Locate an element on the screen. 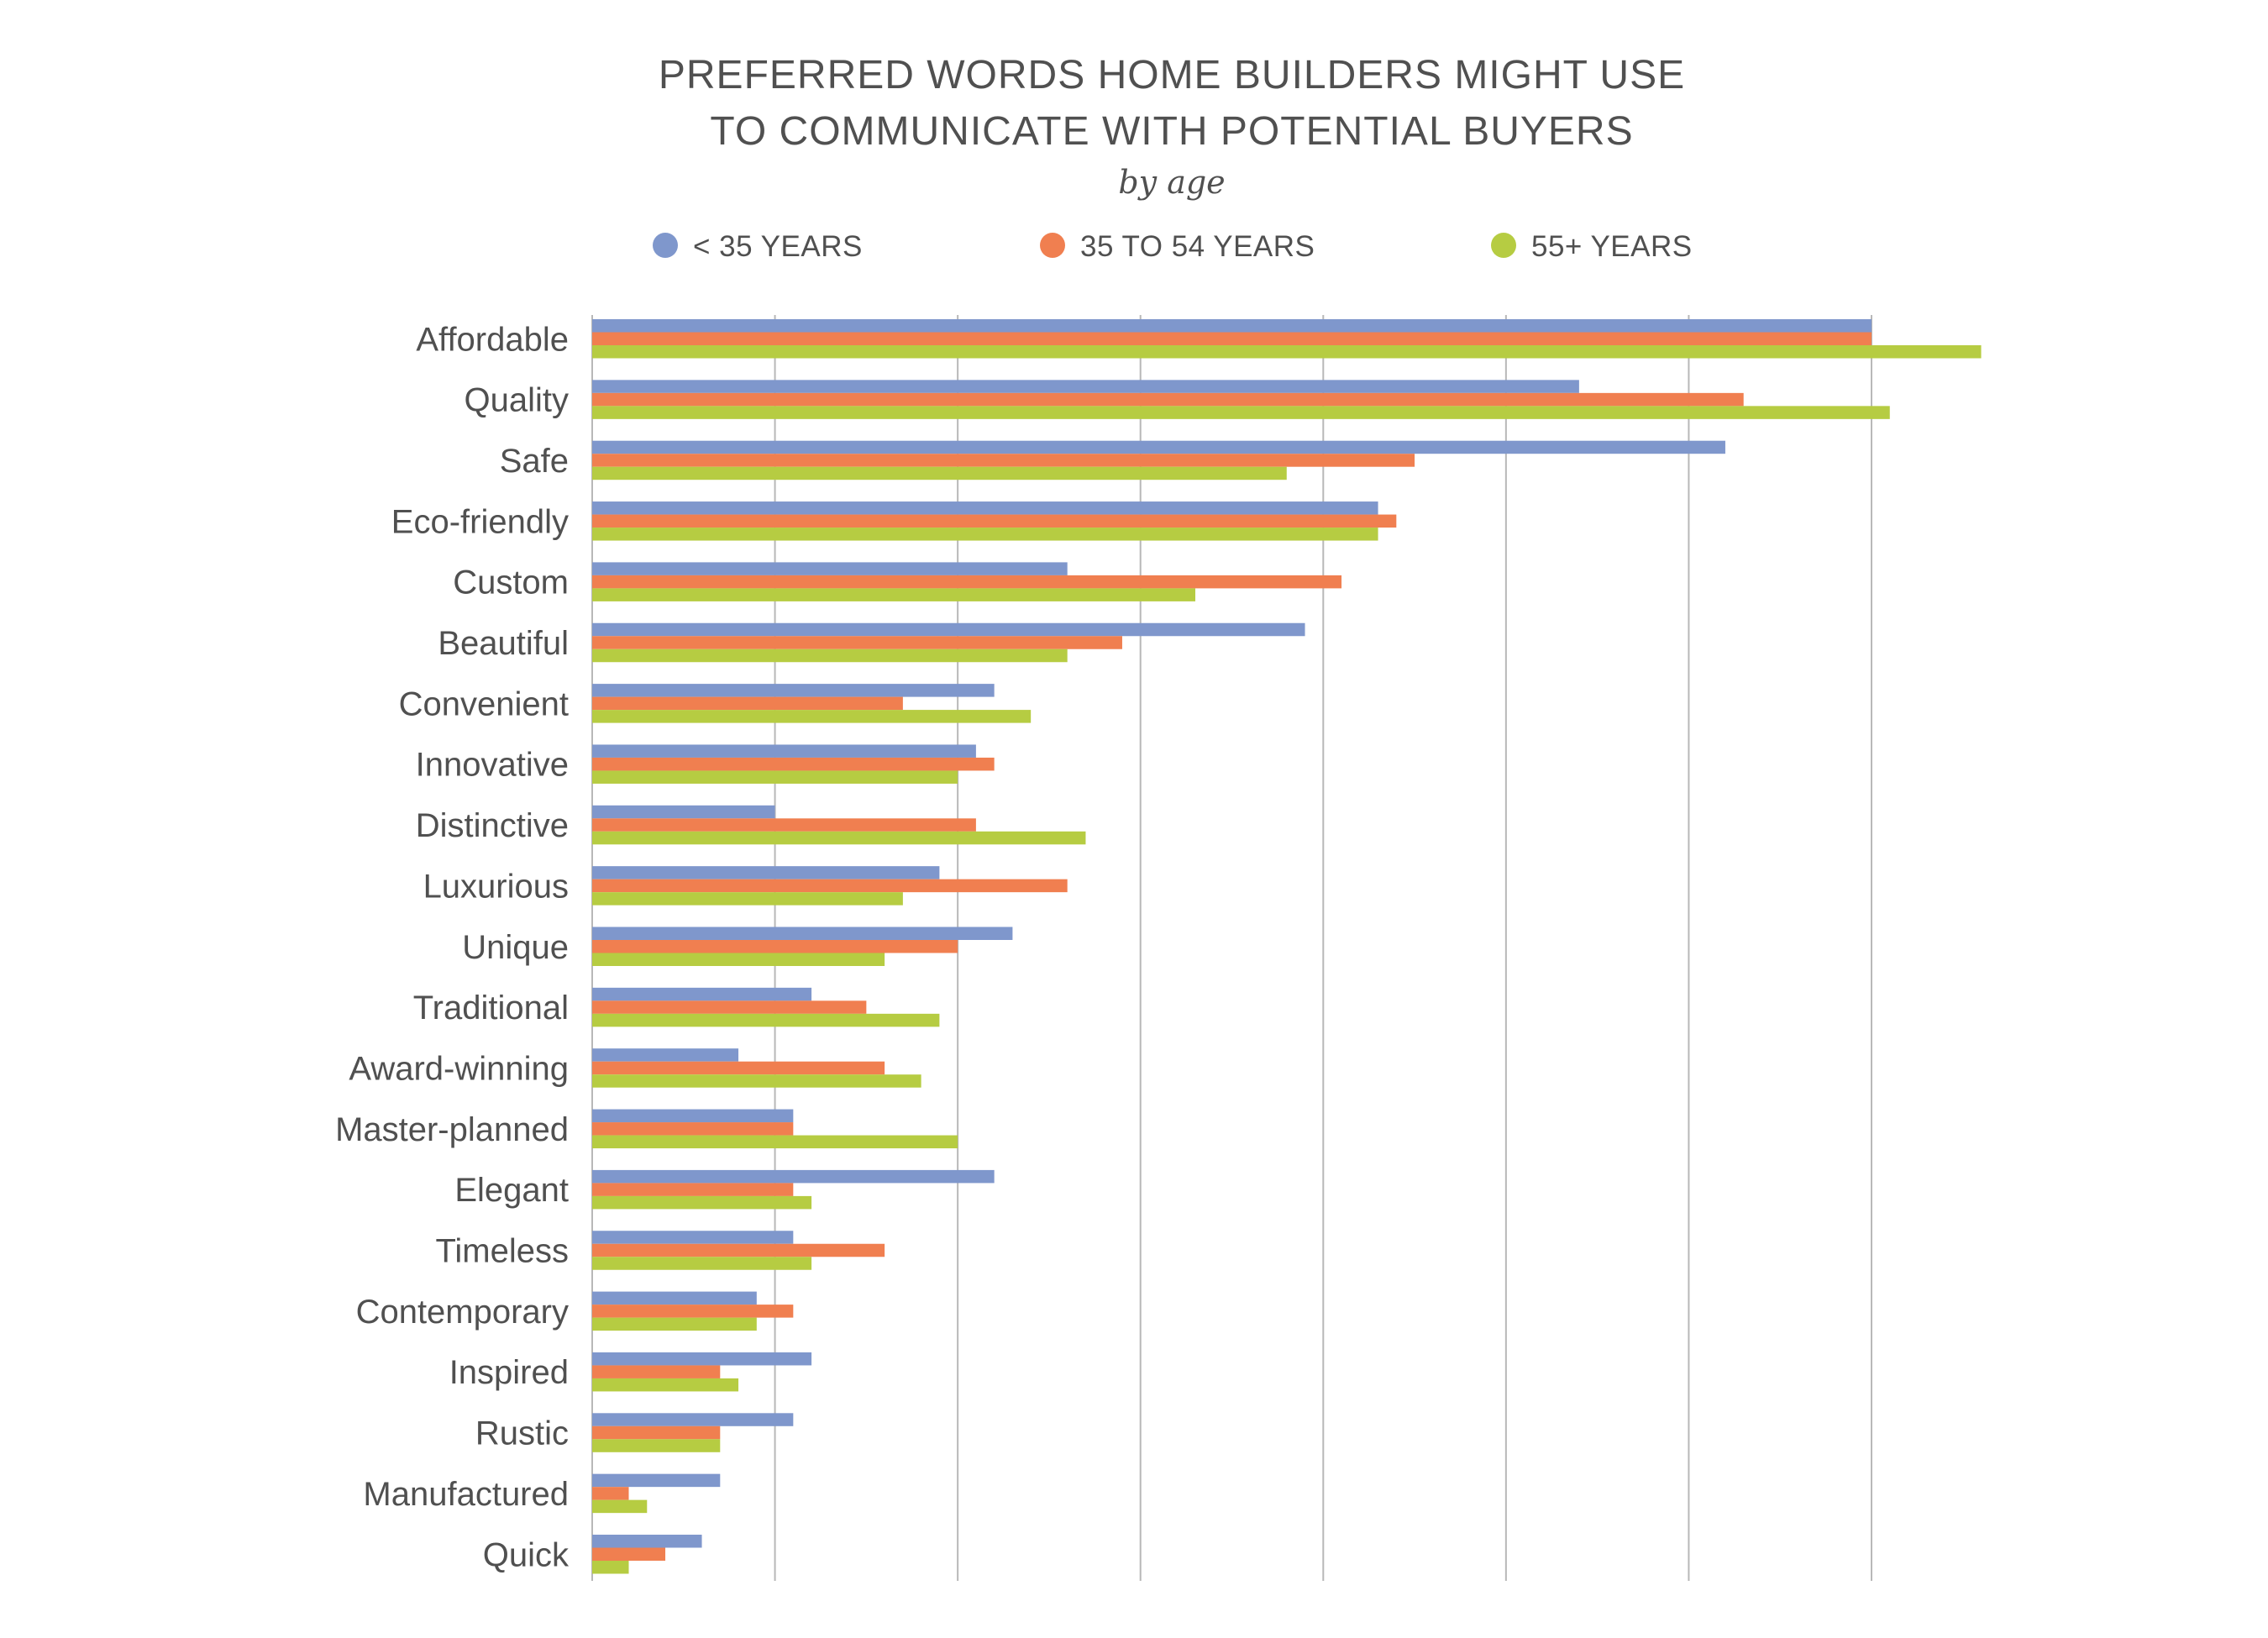  category-label: Timeless is located at coordinates (502, 1251).